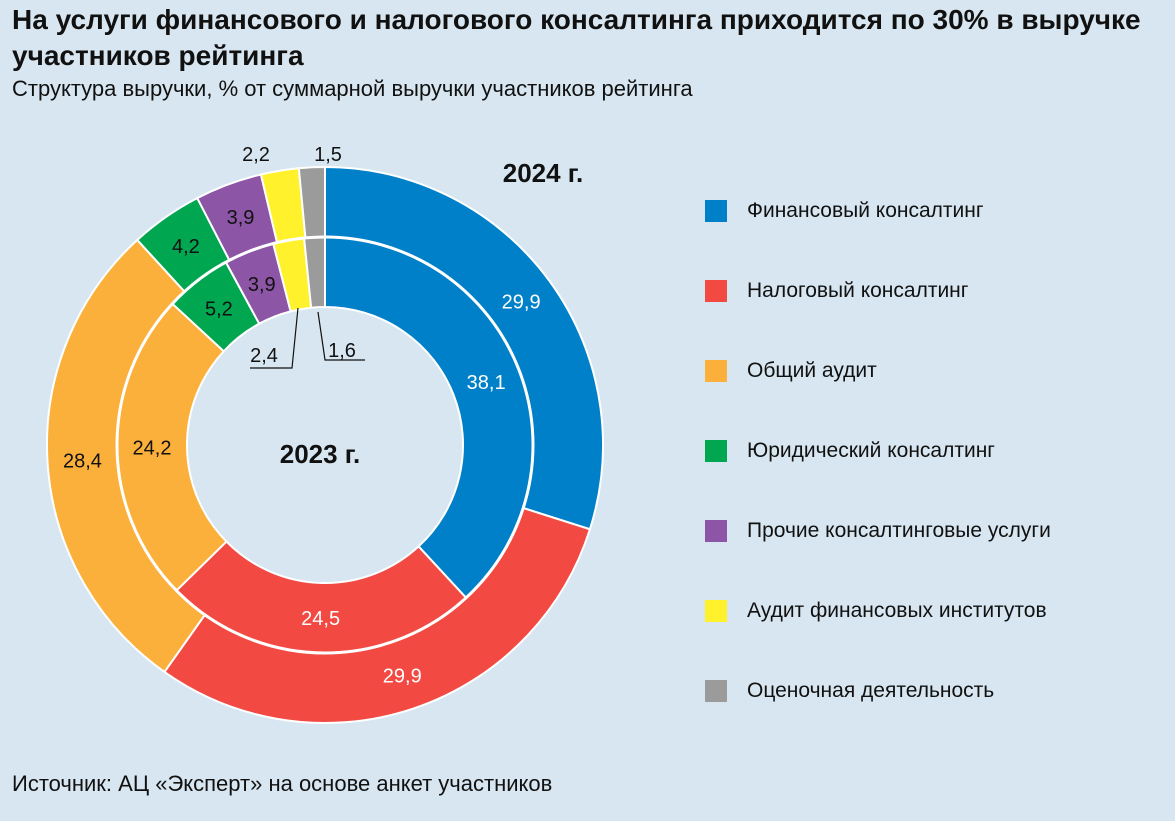 Image resolution: width=1175 pixels, height=821 pixels. Describe the element at coordinates (935, 636) in the screenshot. I see `legend-item: Аудит финансовых институтов` at that location.